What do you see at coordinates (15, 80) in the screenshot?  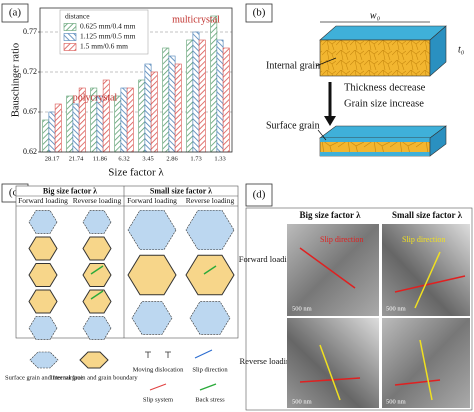 I see `y-axis-label: Bauschinger ratio` at bounding box center [15, 80].